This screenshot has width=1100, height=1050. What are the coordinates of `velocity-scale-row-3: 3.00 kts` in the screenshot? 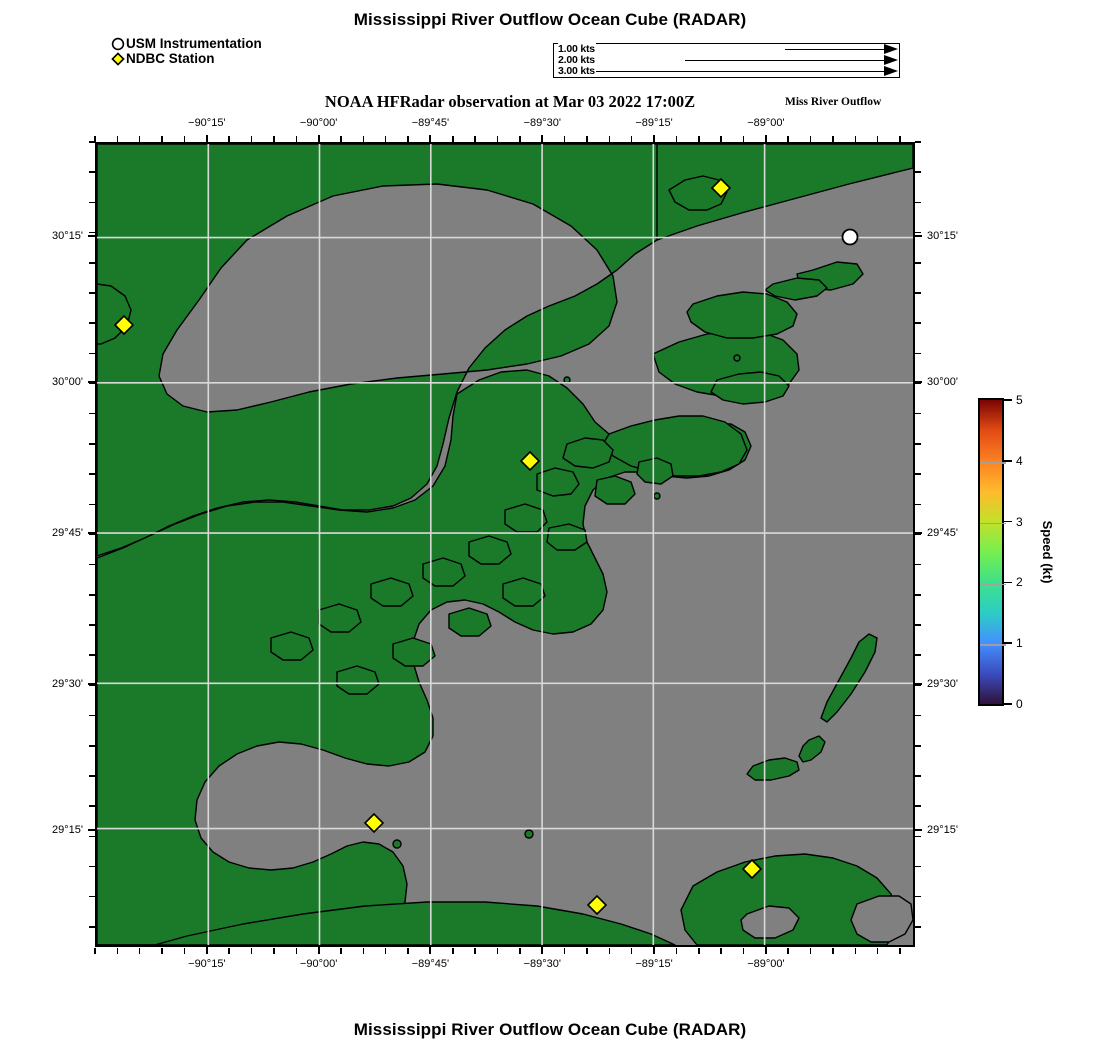 It's located at (726, 71).